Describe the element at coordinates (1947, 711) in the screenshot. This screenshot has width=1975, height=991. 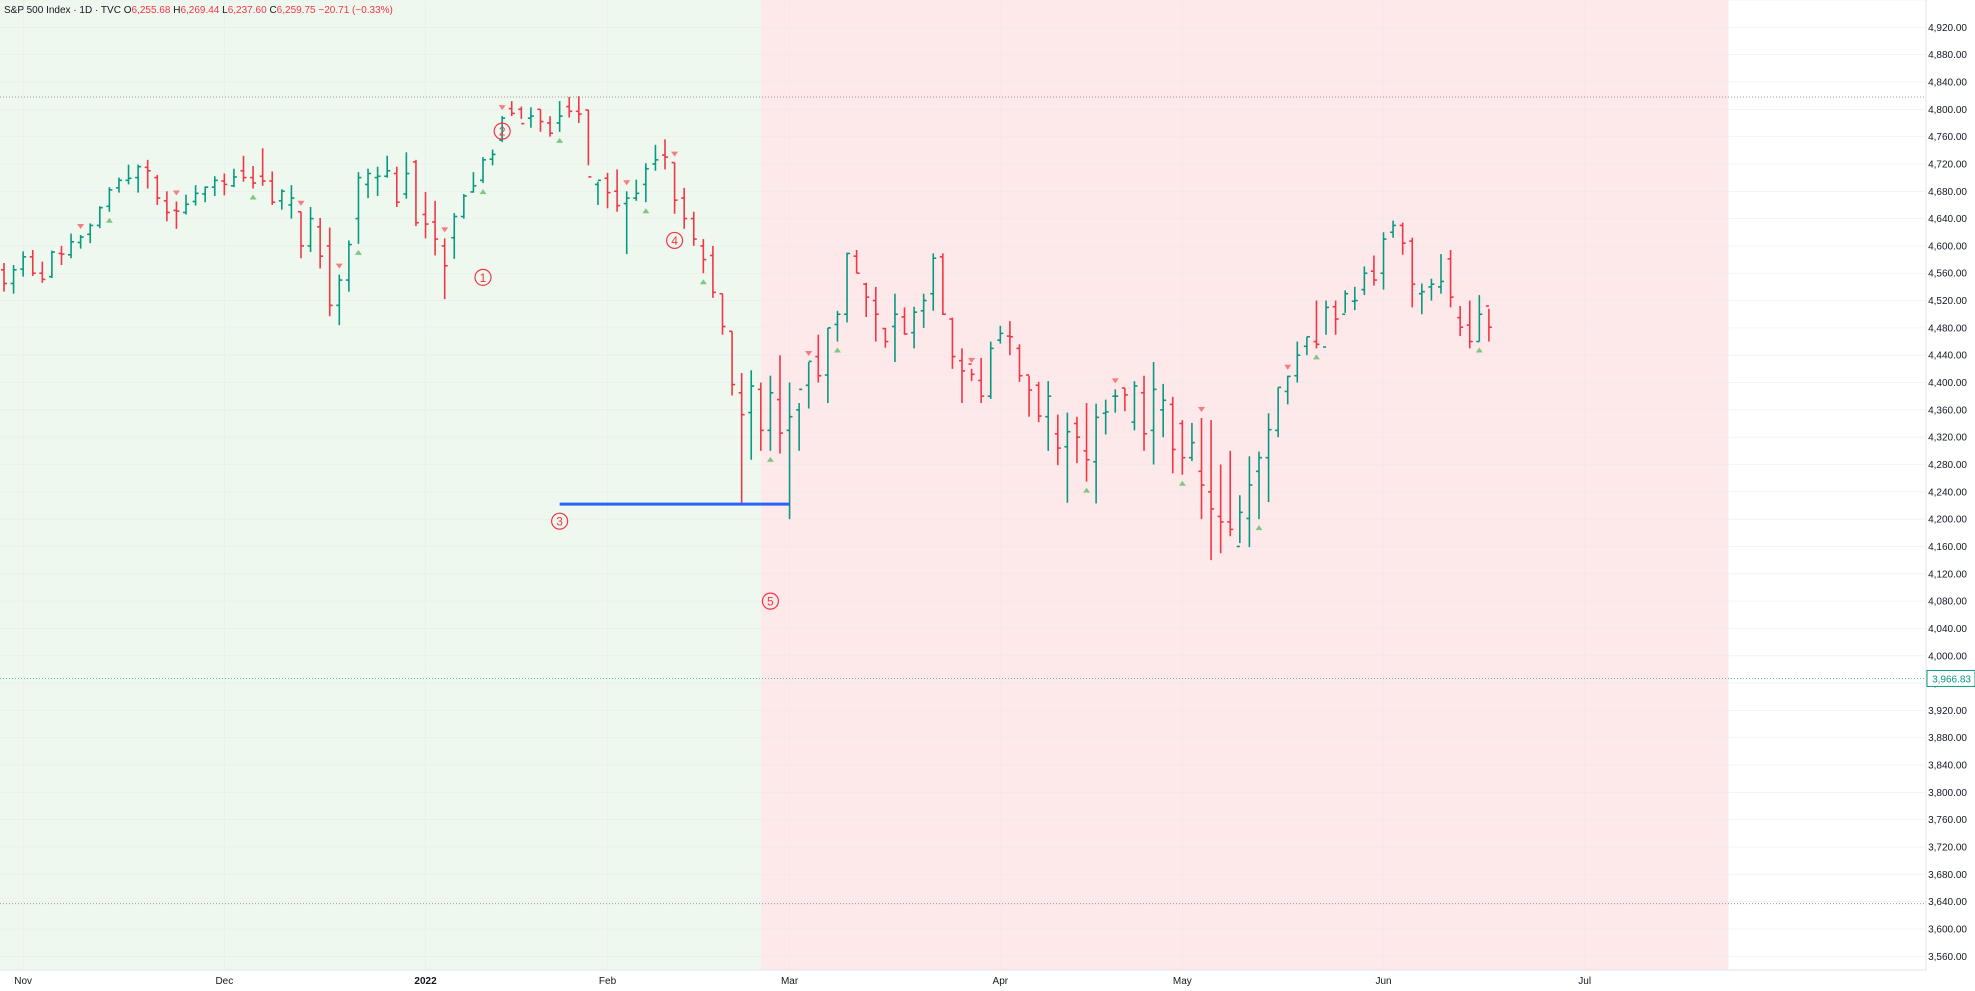
I see `price-tick-label: 3,920.00` at that location.